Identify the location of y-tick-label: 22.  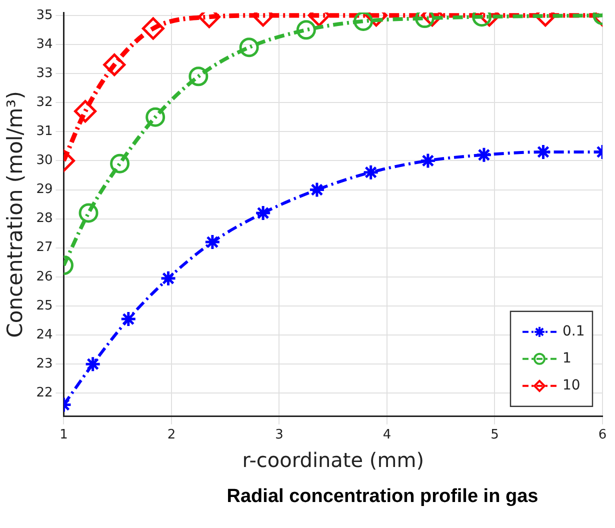
(44, 393).